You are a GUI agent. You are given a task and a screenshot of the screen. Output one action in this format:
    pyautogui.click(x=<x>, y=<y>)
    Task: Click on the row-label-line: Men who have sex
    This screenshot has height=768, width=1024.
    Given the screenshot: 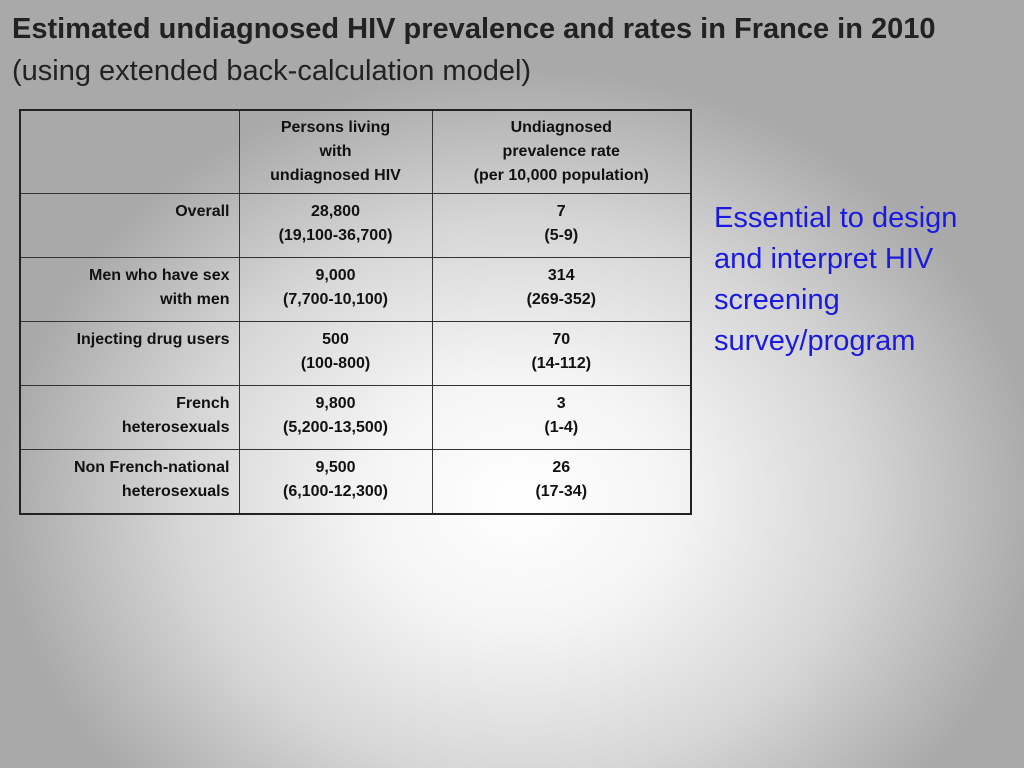 What is the action you would take?
    pyautogui.click(x=159, y=275)
    